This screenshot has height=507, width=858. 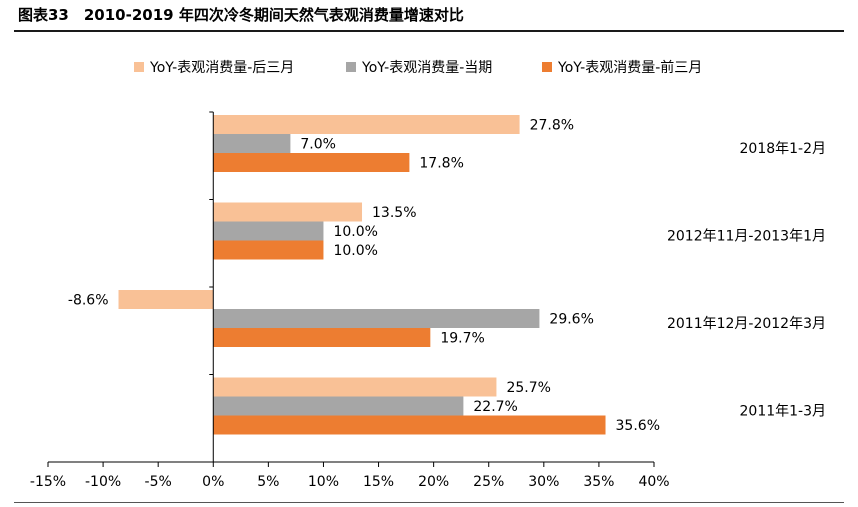 I want to click on legend-swatch-before, so click(x=547, y=67).